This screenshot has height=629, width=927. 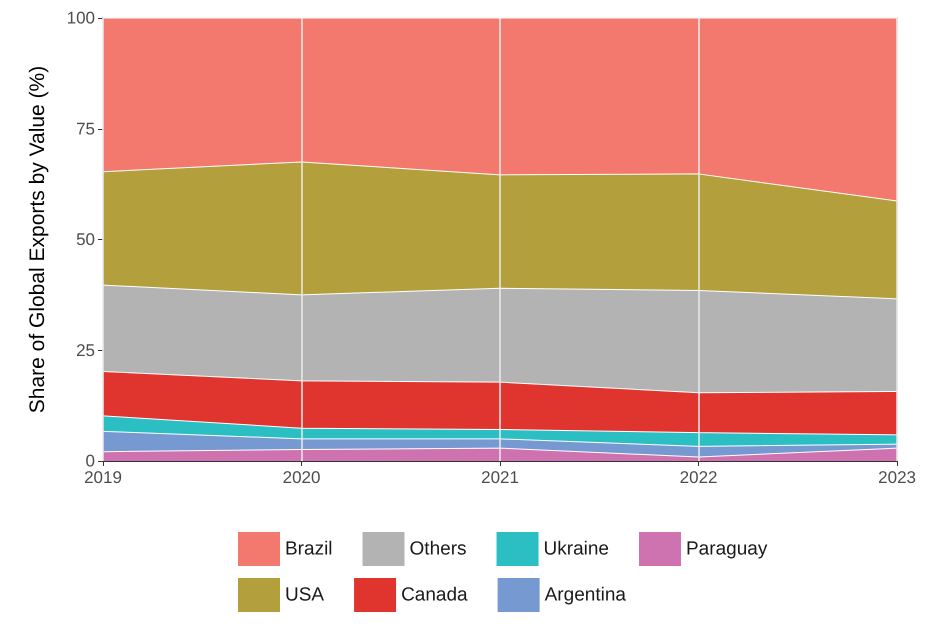 What do you see at coordinates (301, 477) in the screenshot?
I see `x-tick-label: 2020` at bounding box center [301, 477].